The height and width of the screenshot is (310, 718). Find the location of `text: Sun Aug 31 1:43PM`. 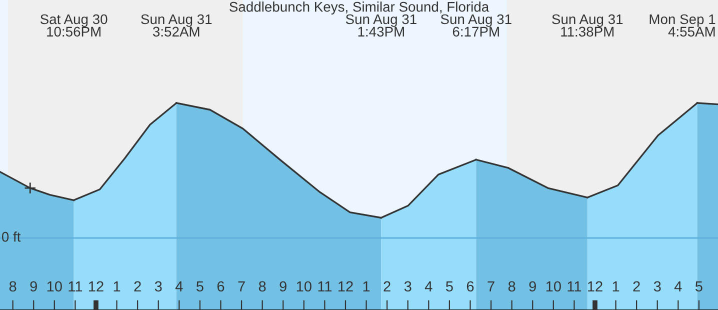

text: Sun Aug 31 1:43PM is located at coordinates (381, 25).